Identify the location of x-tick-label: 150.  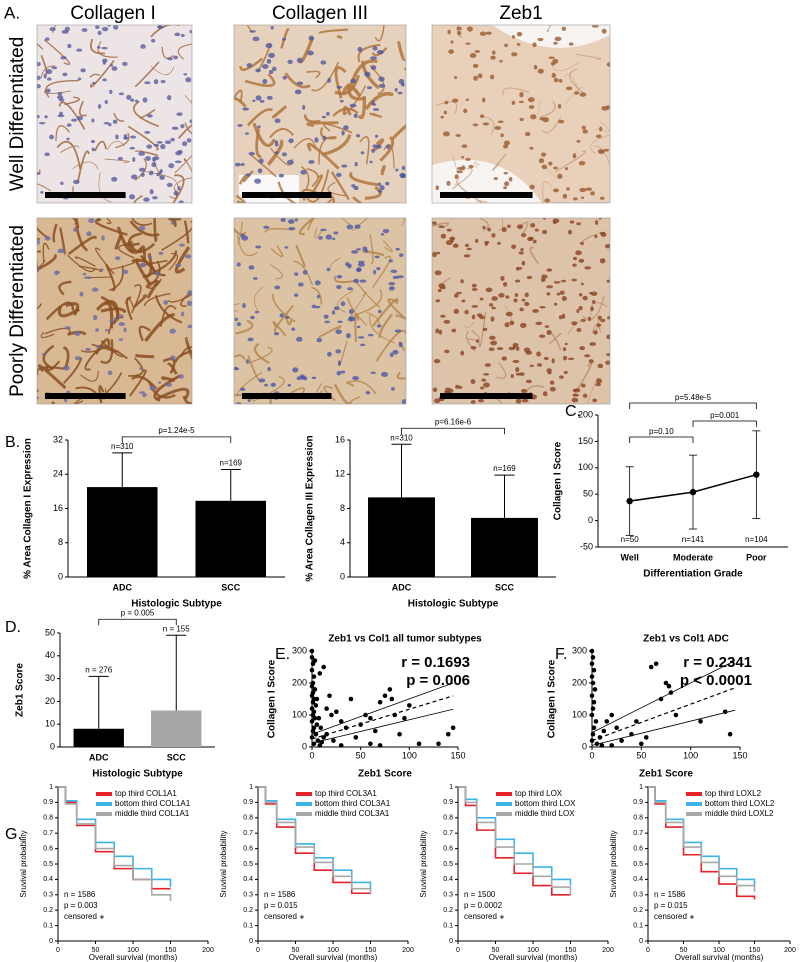
(739, 755).